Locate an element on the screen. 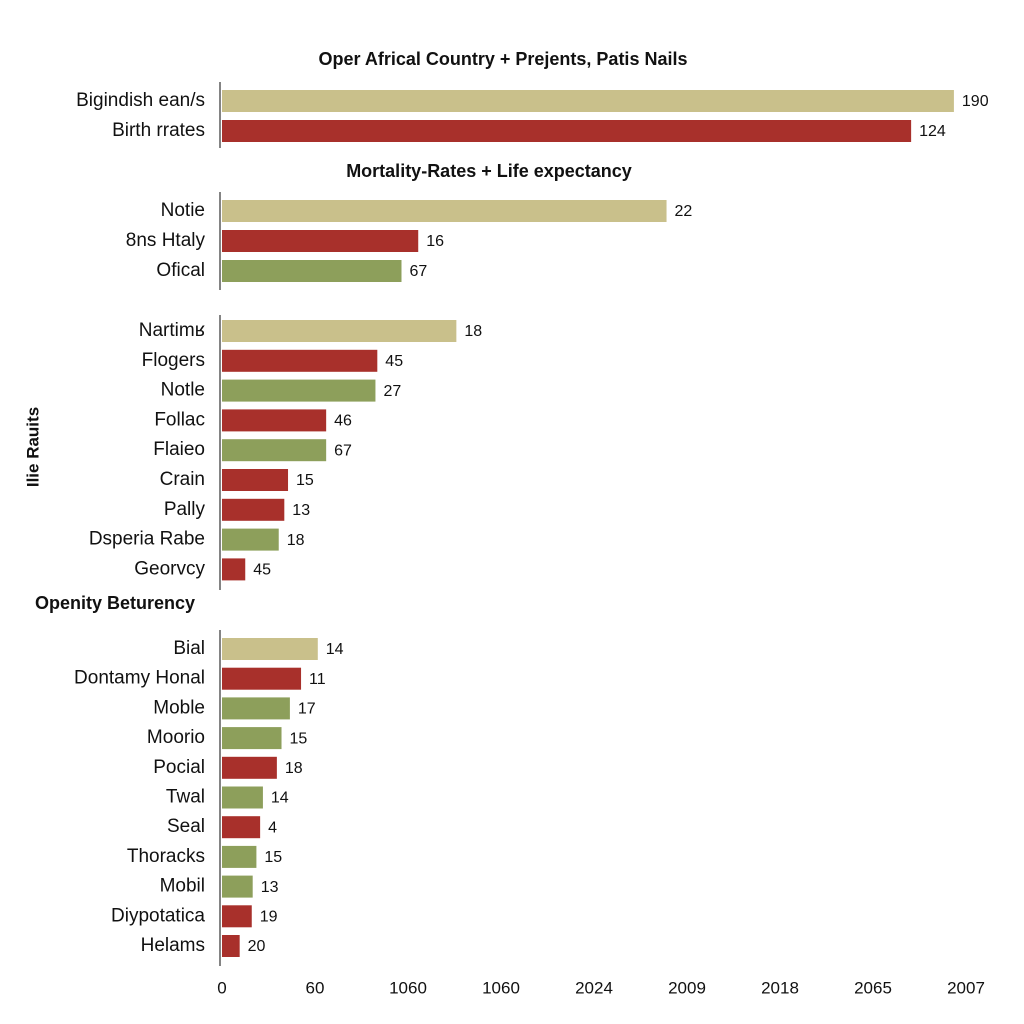 The image size is (1024, 1024). category-label: Dontamy Honal is located at coordinates (139, 678).